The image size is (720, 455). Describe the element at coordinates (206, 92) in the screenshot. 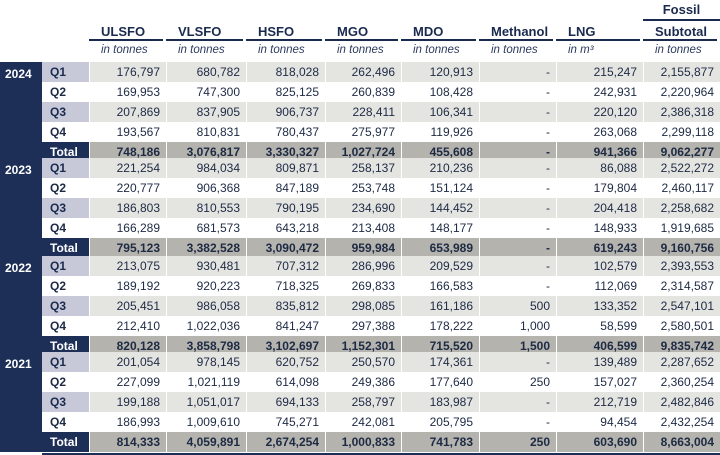

I see `cell-vlsfo: 747,300` at that location.